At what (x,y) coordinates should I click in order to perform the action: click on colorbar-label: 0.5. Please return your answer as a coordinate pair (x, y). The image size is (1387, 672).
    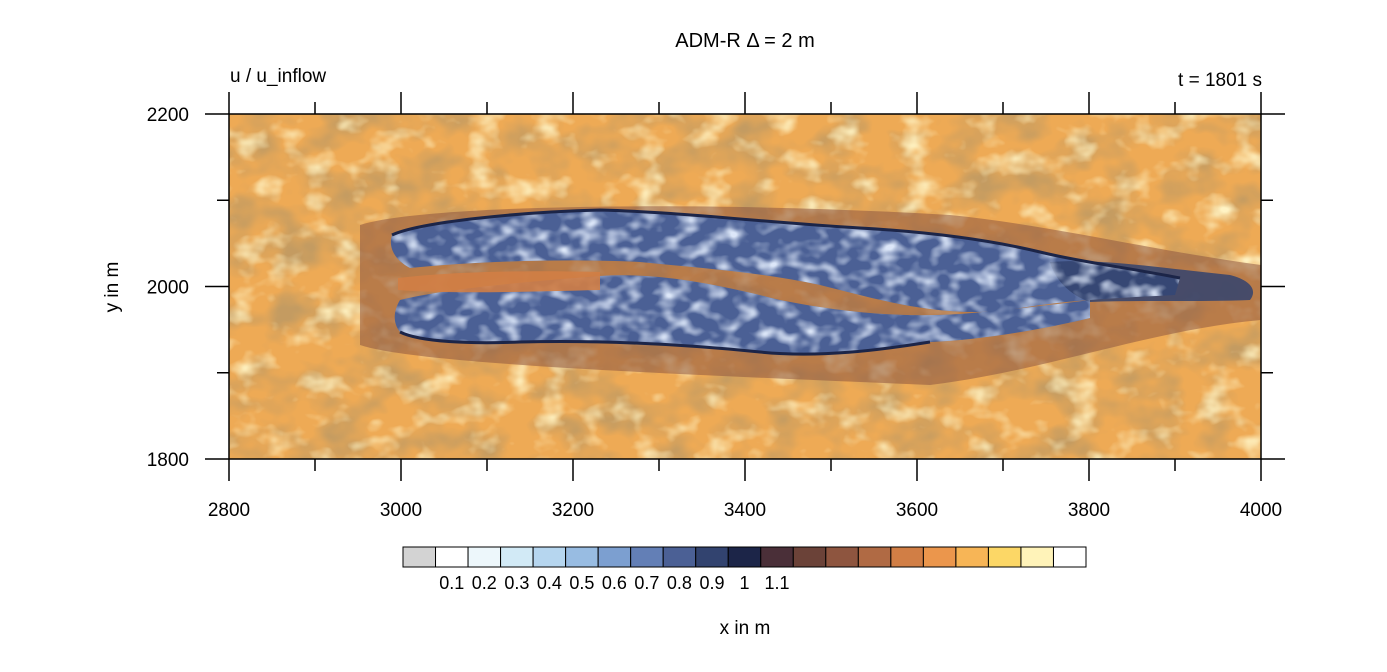
    Looking at the image, I should click on (581, 583).